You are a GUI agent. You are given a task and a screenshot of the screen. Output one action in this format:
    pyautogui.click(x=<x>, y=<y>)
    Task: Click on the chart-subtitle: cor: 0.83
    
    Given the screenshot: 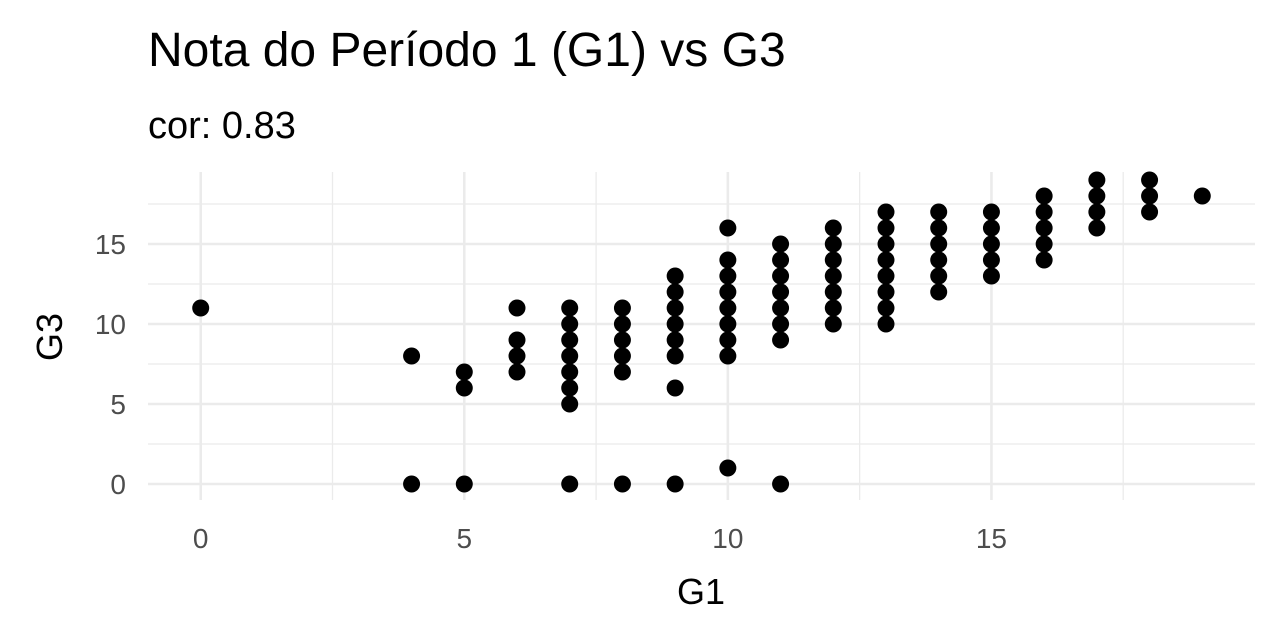 What is the action you would take?
    pyautogui.click(x=222, y=126)
    